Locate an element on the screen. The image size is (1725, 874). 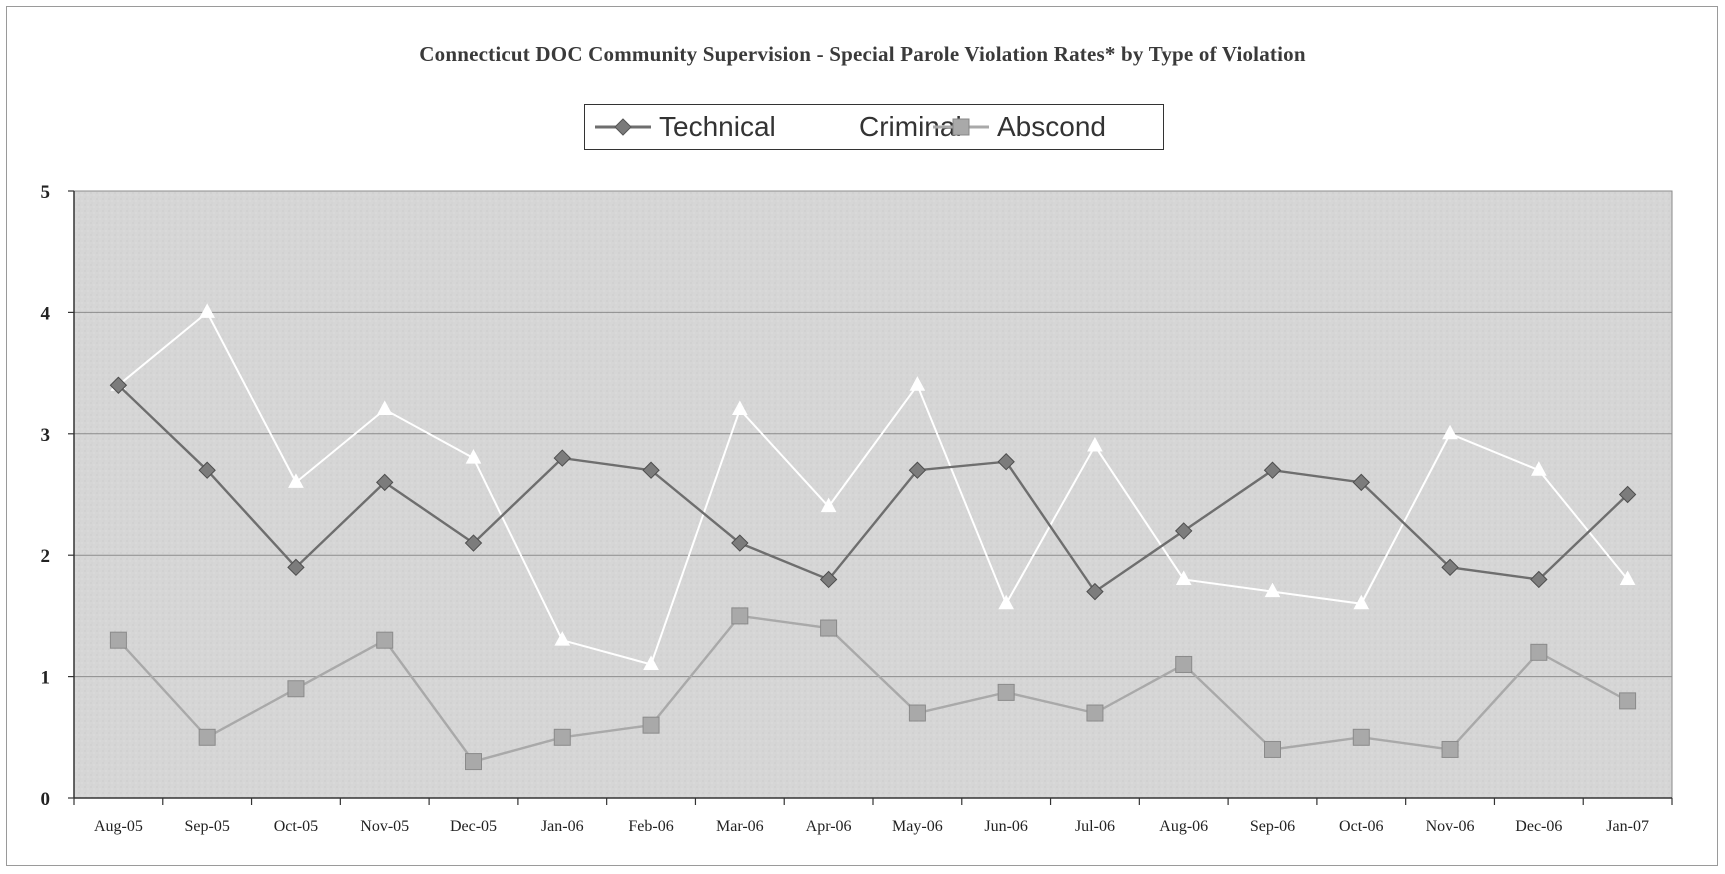
series-line-abscond is located at coordinates (873, 688).